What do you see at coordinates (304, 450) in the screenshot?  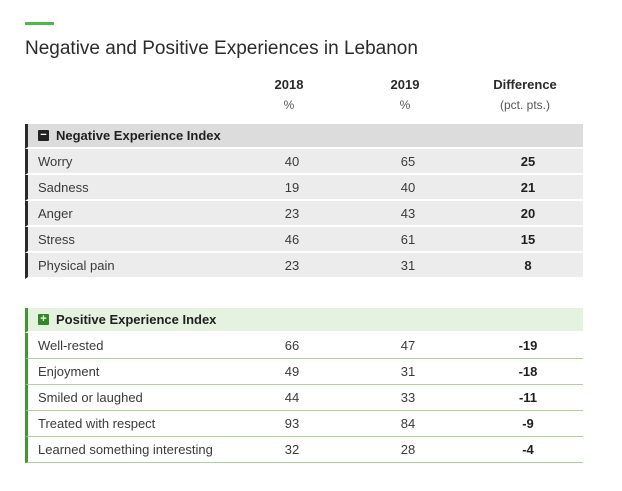 I see `table-row: Learned something interesting 32 28 -4` at bounding box center [304, 450].